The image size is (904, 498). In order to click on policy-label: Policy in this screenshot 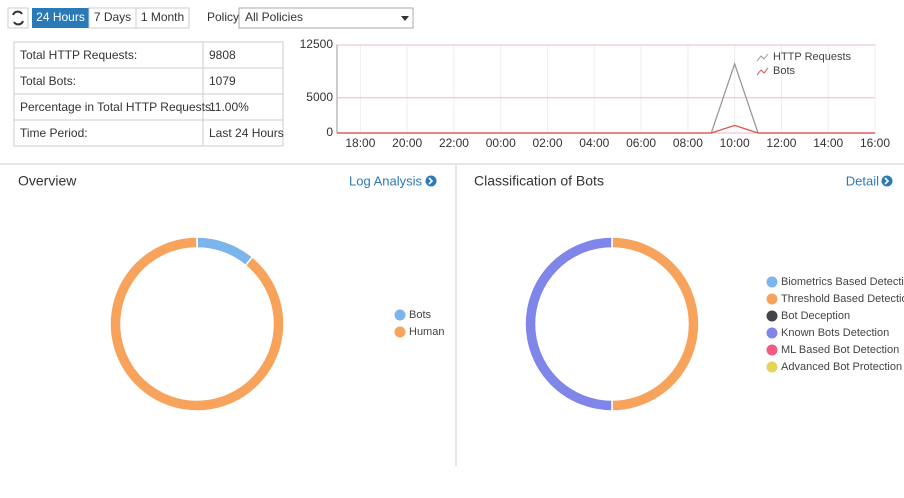, I will do `click(223, 17)`.